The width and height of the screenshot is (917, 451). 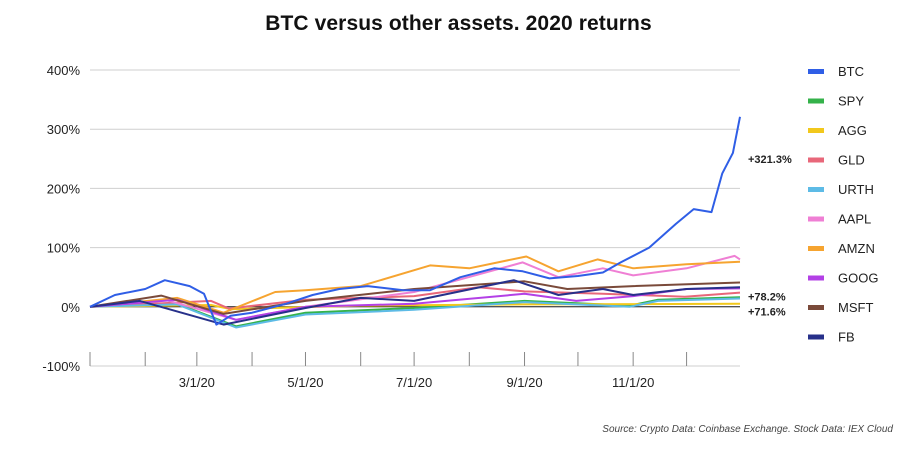 What do you see at coordinates (64, 70) in the screenshot?
I see `y-tick-label: 400%` at bounding box center [64, 70].